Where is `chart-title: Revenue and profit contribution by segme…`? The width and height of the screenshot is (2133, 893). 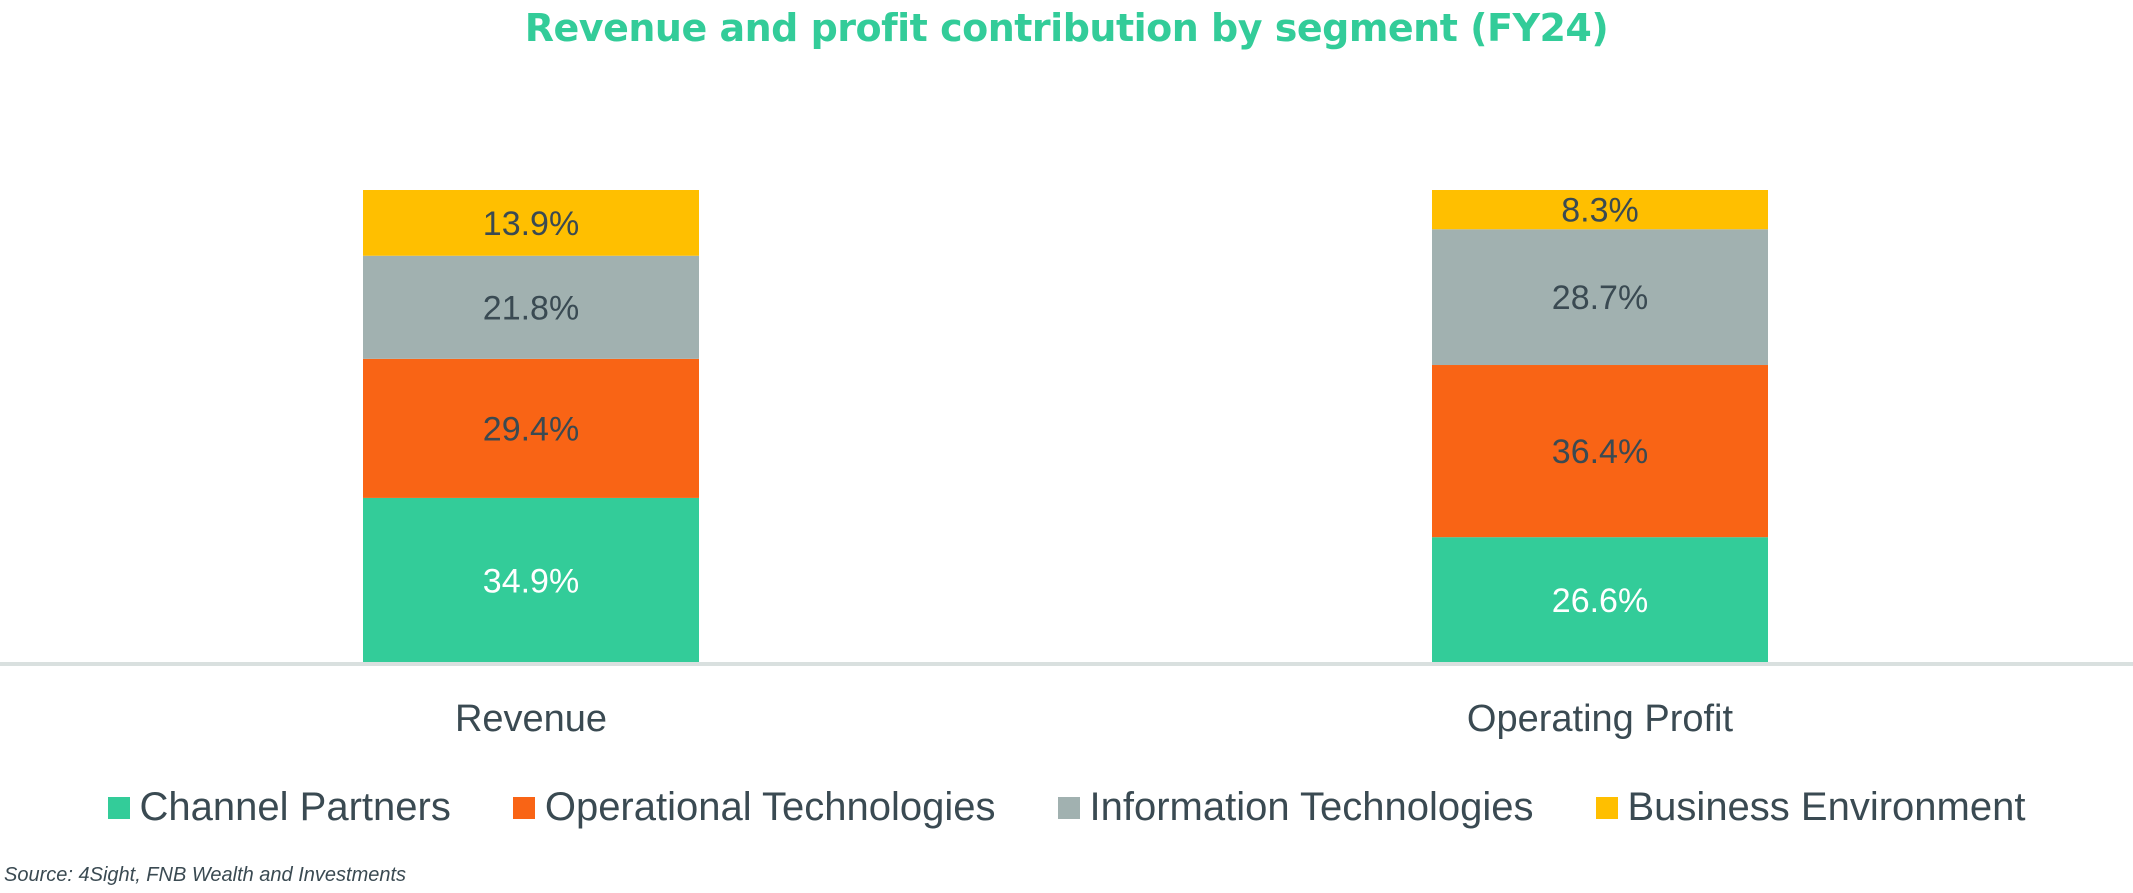
chart-title: Revenue and profit contribution by segme… is located at coordinates (1066, 28).